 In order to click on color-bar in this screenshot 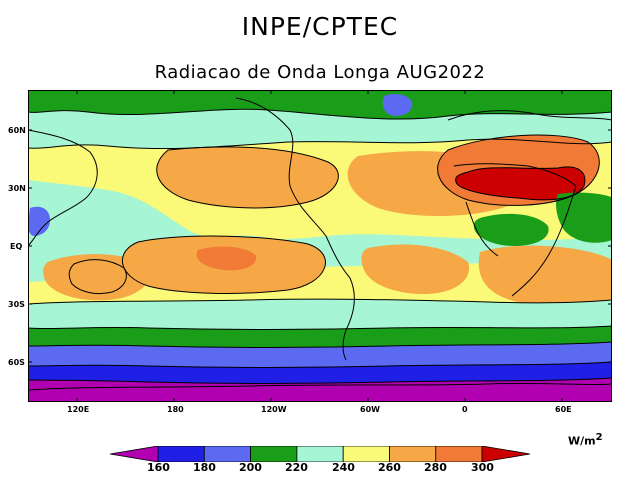, I will do `click(320, 454)`.